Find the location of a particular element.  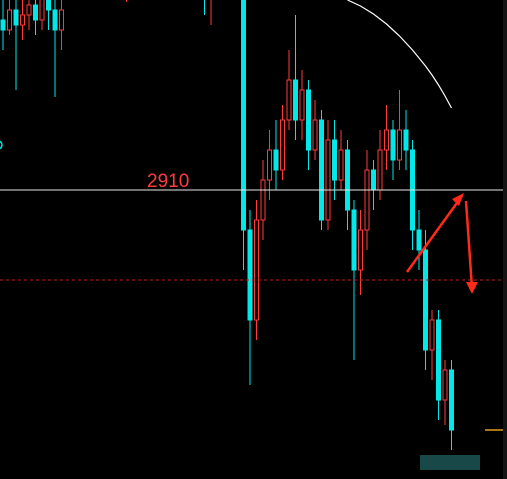

price-label: 2910 is located at coordinates (168, 181).